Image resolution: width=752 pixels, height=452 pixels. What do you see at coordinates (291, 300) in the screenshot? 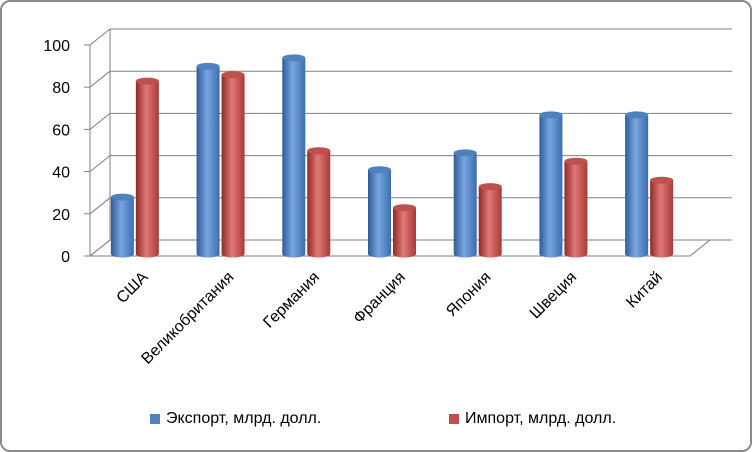
I see `x-tick-label: Германия` at bounding box center [291, 300].